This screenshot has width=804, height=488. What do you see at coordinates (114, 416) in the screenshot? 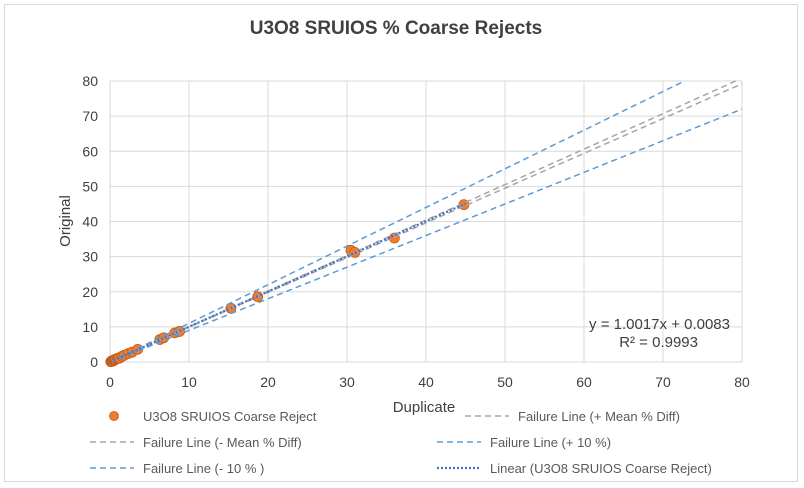
I see `legend-marker` at bounding box center [114, 416].